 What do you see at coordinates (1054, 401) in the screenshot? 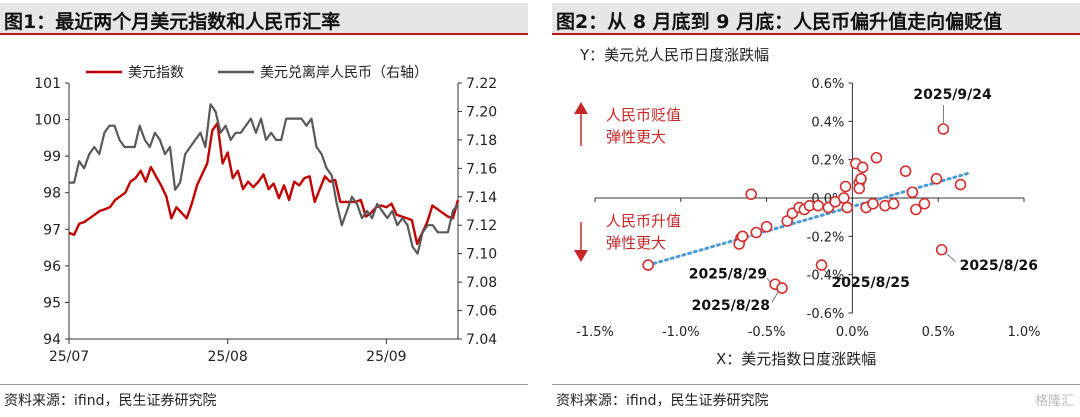
I see `watermark: 格隆汇` at bounding box center [1054, 401].